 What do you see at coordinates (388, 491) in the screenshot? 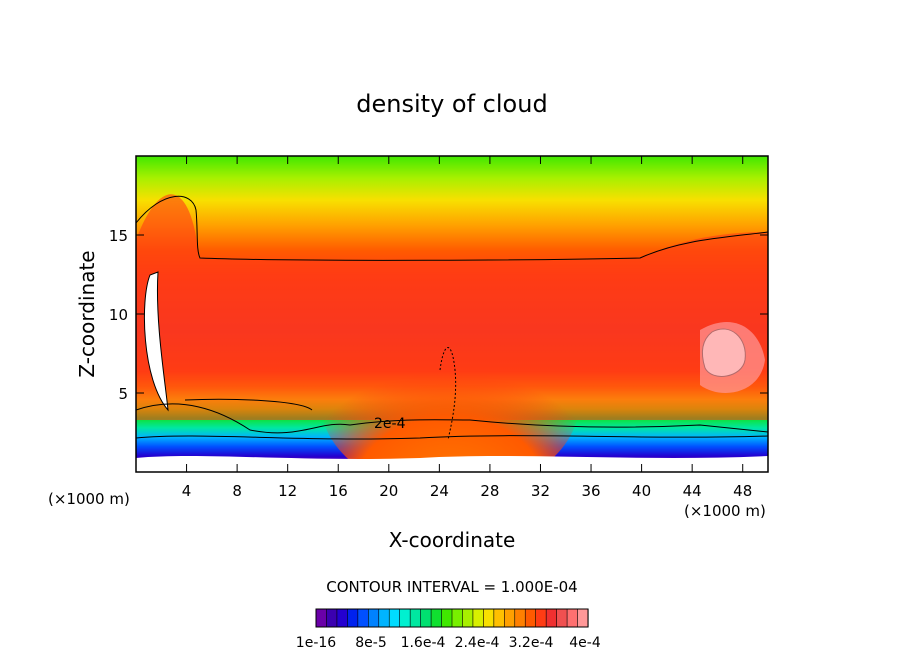
I see `x-tick-label: 20` at bounding box center [388, 491].